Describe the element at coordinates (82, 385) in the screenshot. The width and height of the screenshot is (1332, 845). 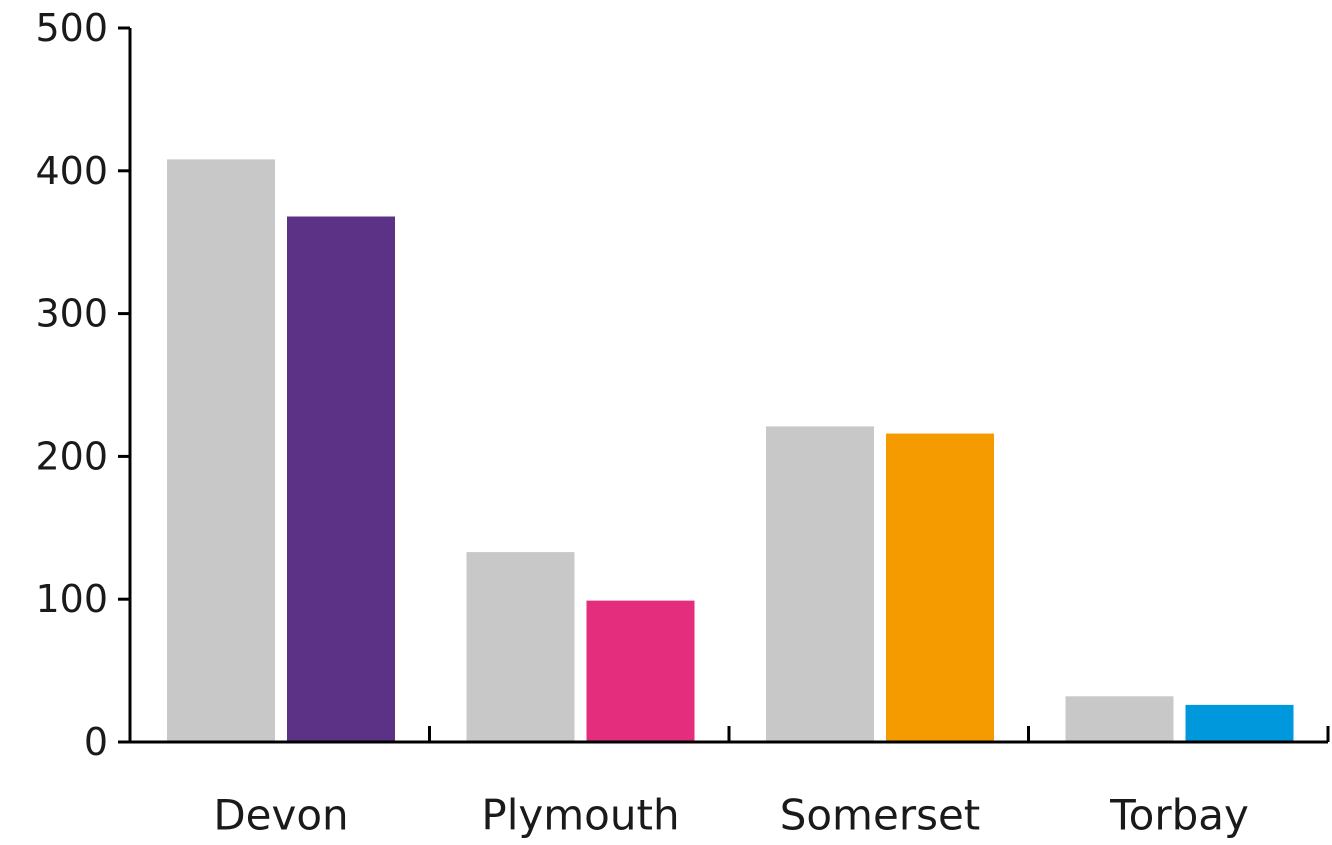
I see `y-axis-ticks: 0 100 200 300 400 500` at that location.